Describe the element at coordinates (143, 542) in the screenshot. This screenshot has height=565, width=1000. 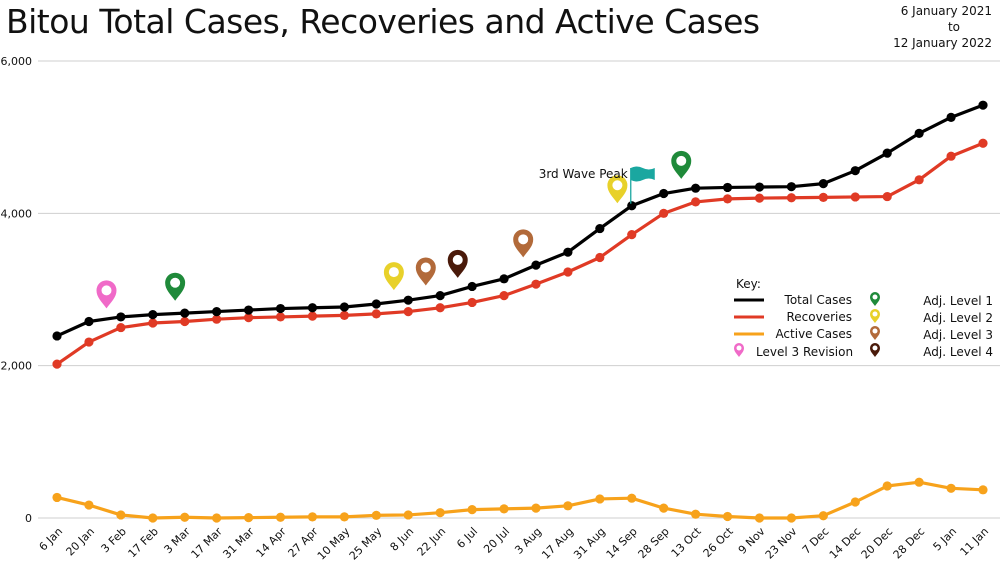
I see `x-tick-label: 17 Feb` at that location.